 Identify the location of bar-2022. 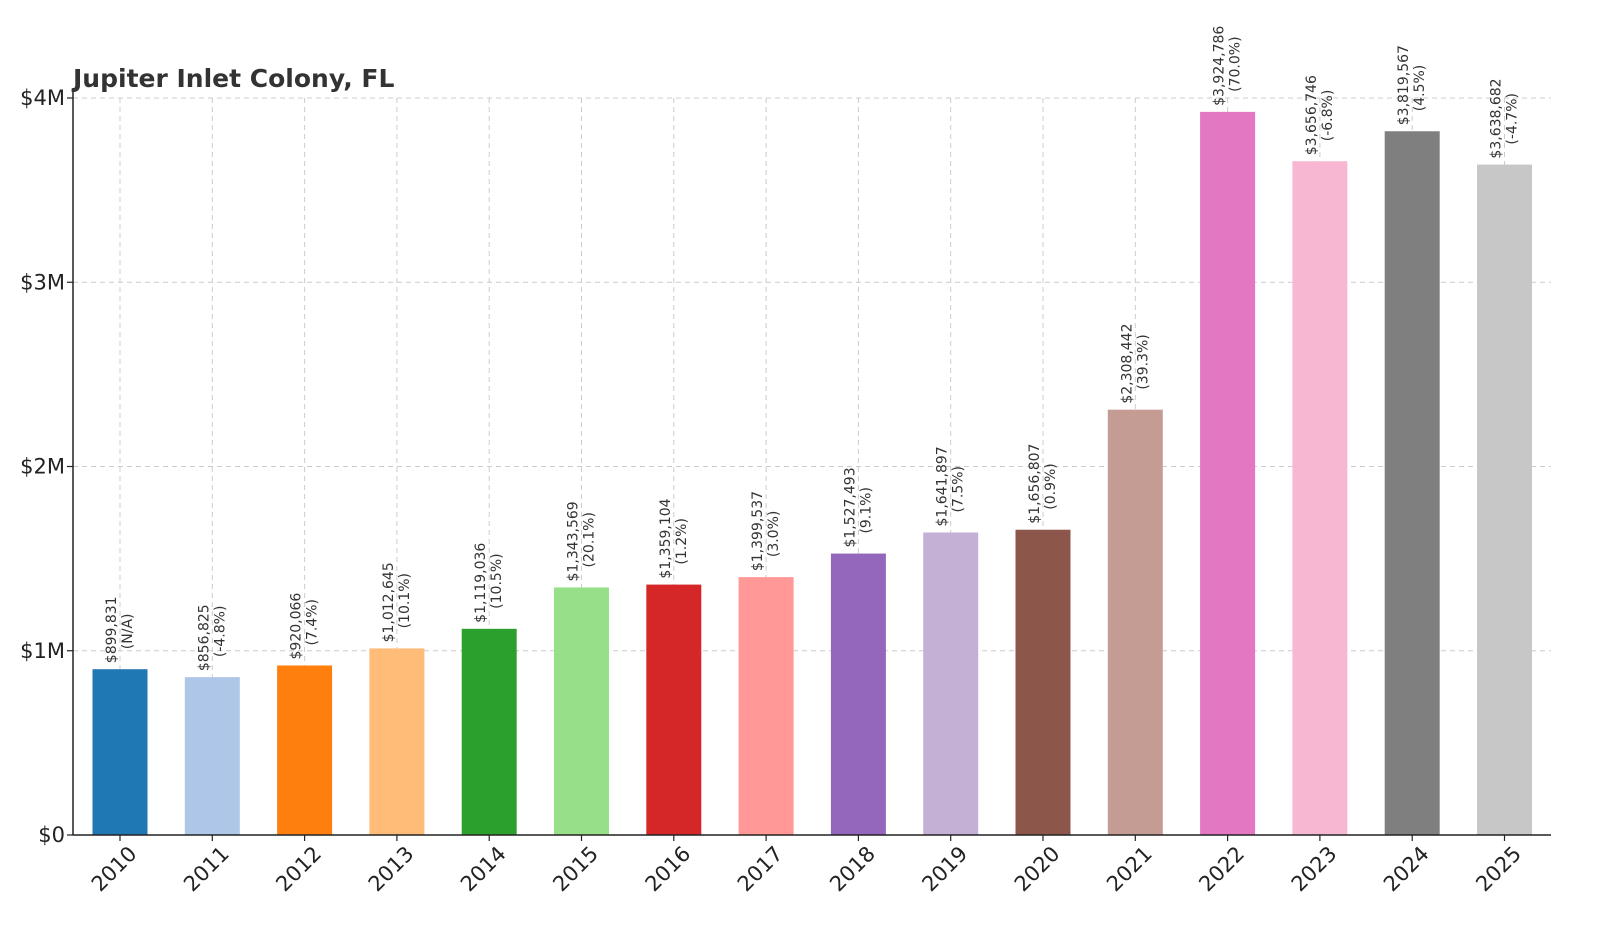
(1228, 473).